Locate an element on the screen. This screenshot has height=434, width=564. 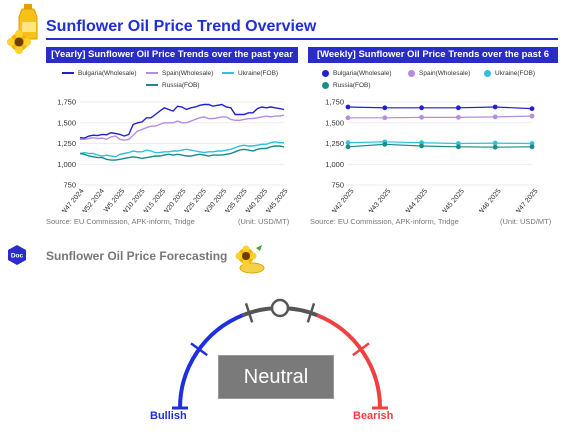
gauge-tick-neutral-right is located at coordinates (311, 312).